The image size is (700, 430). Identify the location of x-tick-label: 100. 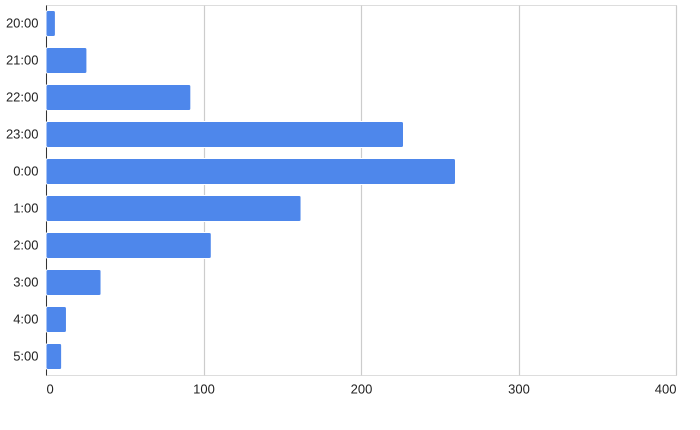
(204, 389).